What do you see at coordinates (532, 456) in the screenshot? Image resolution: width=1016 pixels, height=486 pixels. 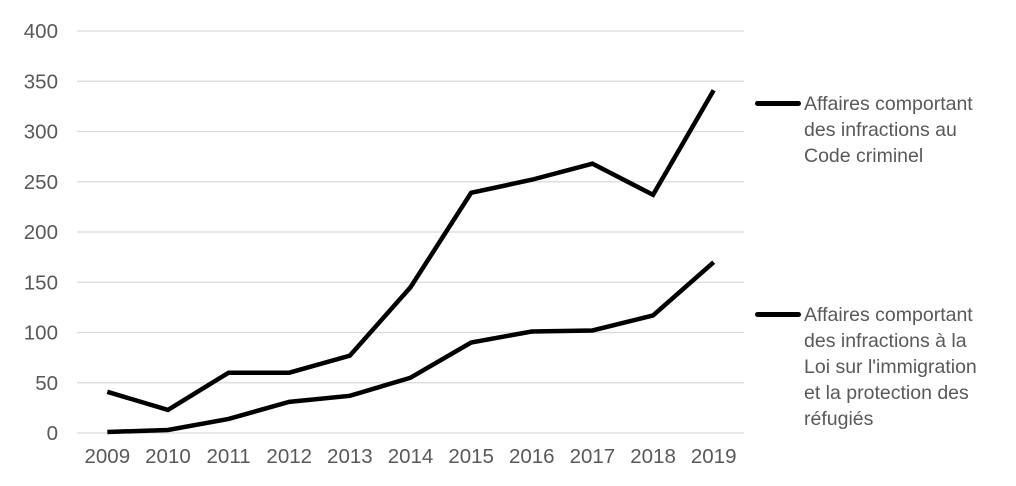 I see `x-axis-tick-label: 2016` at bounding box center [532, 456].